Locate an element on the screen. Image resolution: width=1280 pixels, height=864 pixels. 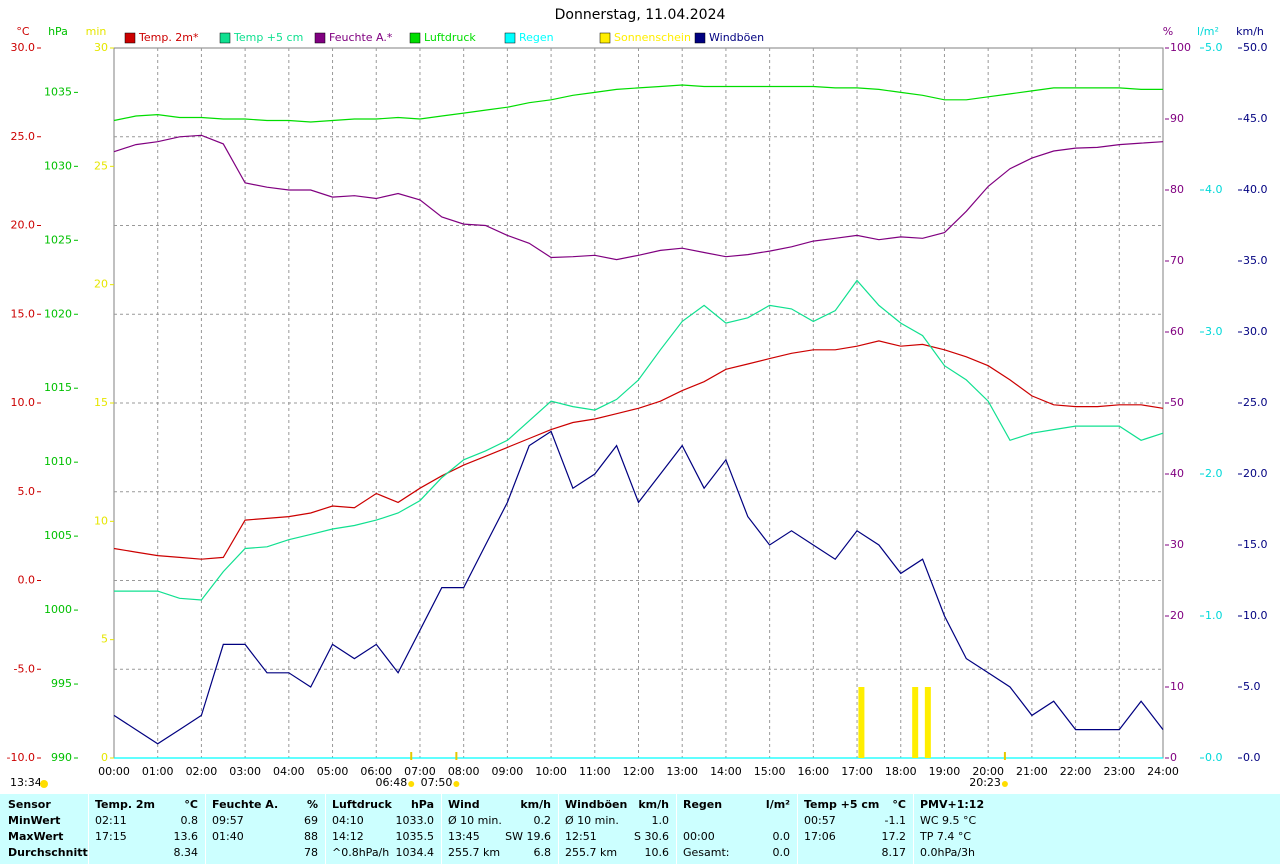
cell-value: 0.2 is located at coordinates (542, 820).